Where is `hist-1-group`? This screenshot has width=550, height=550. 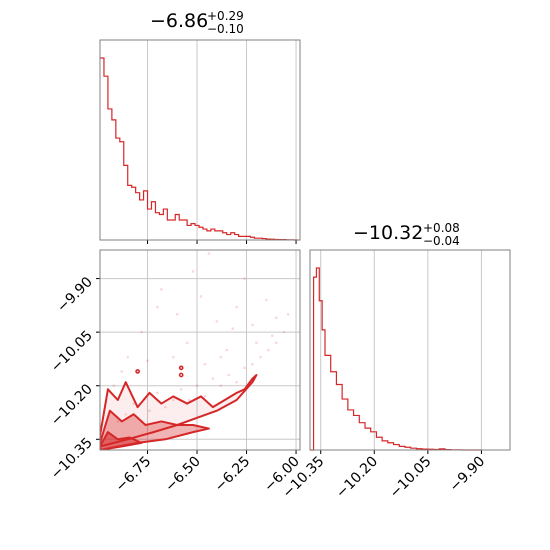 hist-1-group is located at coordinates (199, 142).